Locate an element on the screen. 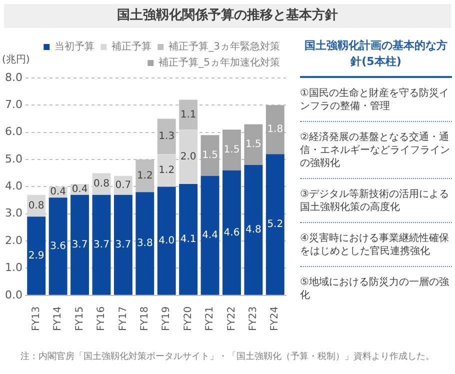 The width and height of the screenshot is (455, 374). x-tick-label: FY23 is located at coordinates (254, 319).